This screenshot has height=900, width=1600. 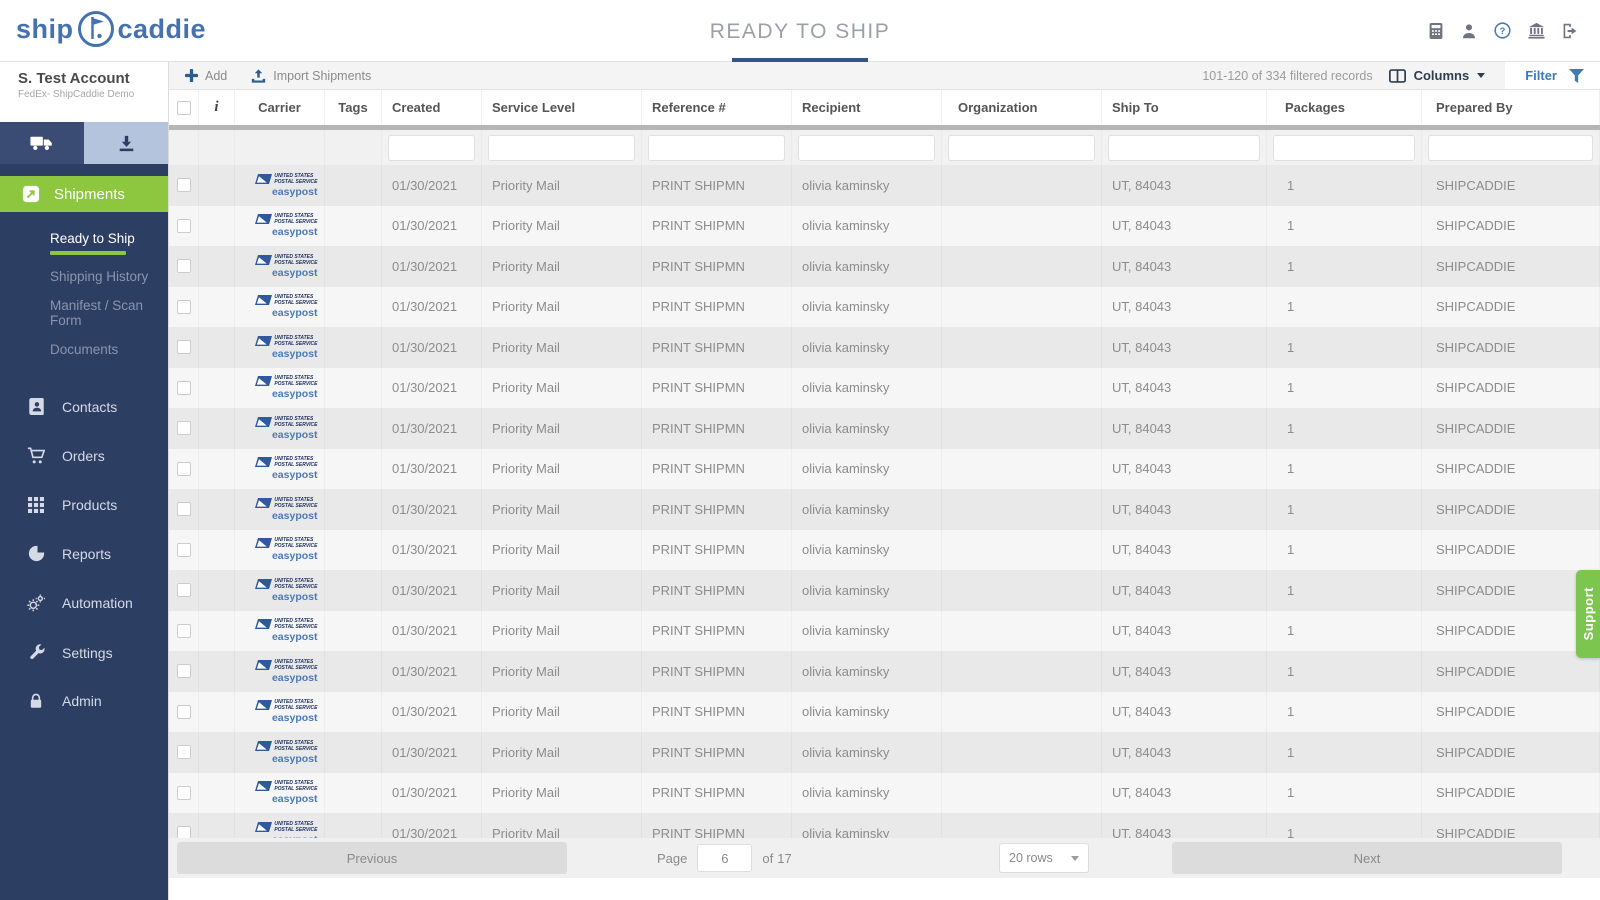 I want to click on help-icon: ?, so click(x=1502, y=30).